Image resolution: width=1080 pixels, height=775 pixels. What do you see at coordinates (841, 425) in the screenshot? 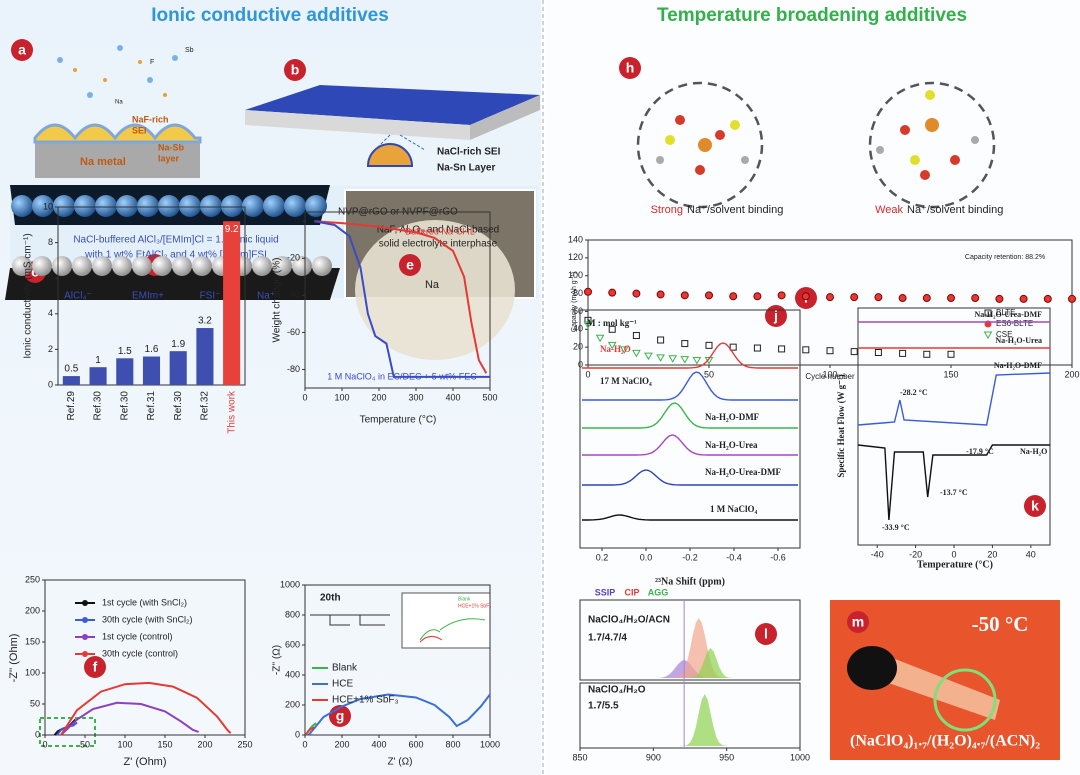
I see `label: Specific Heat Flow (W g⁻¹)` at bounding box center [841, 425].